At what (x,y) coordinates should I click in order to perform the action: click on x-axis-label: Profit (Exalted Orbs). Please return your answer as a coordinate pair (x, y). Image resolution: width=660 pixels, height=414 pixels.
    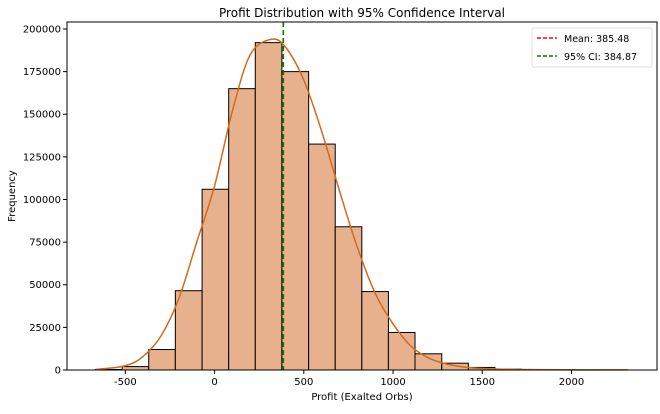
    Looking at the image, I should click on (361, 397).